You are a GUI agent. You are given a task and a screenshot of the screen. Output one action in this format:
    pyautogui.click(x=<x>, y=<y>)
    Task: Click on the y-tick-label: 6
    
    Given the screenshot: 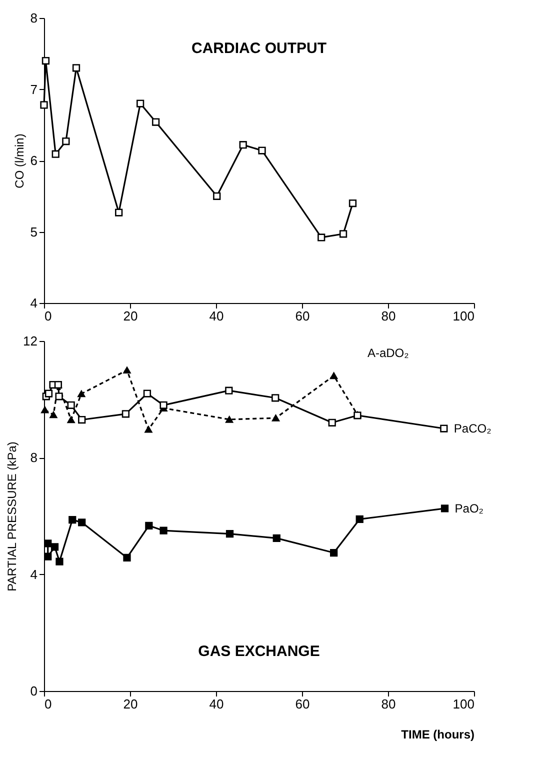 What is the action you would take?
    pyautogui.click(x=34, y=160)
    